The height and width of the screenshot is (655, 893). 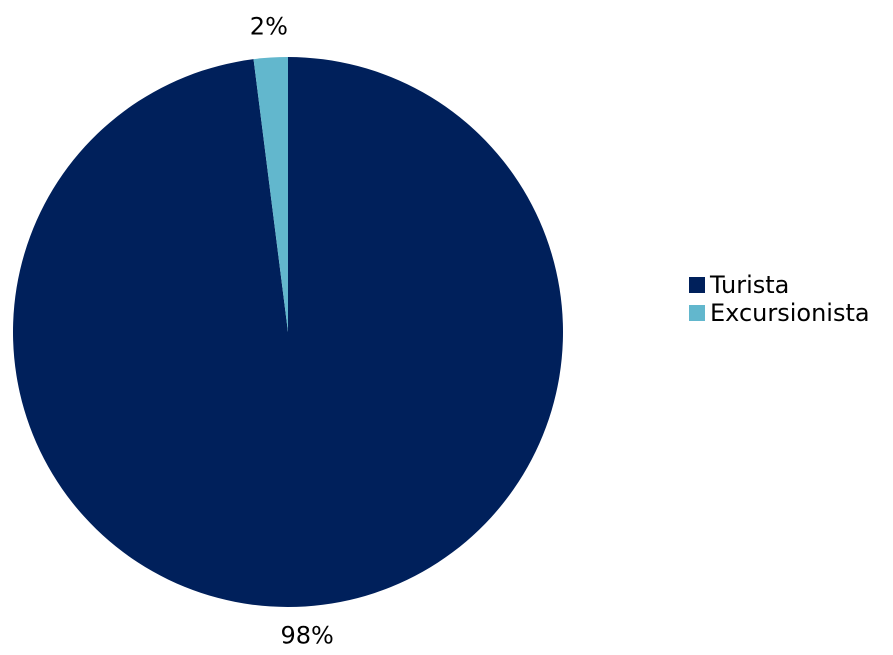 I want to click on pie-slice-excursionista, so click(x=270, y=194).